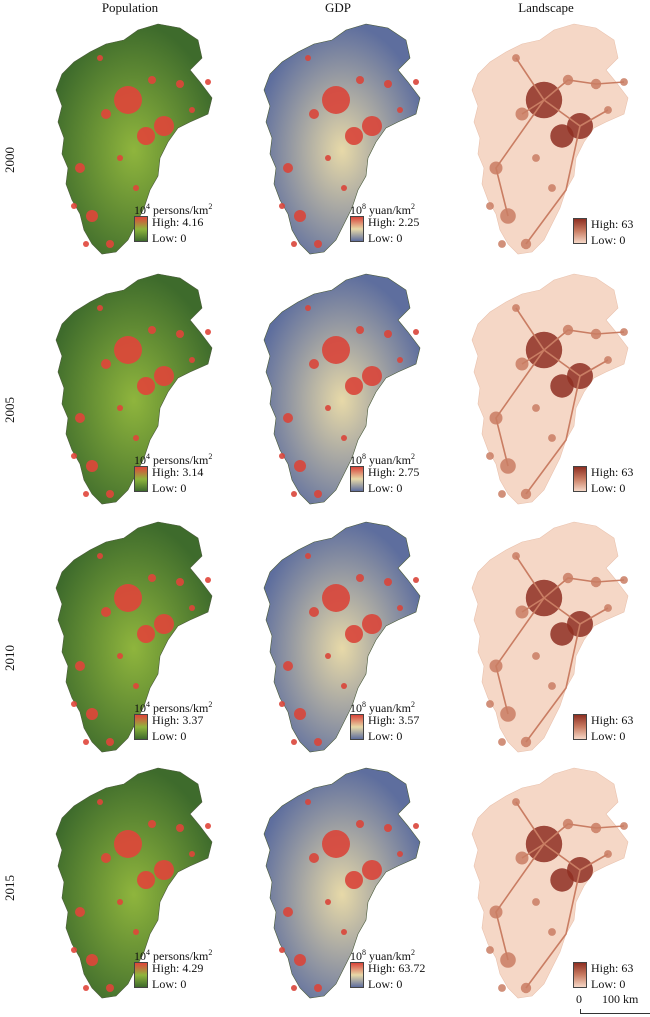  I want to click on column-header-population: Population, so click(130, 7).